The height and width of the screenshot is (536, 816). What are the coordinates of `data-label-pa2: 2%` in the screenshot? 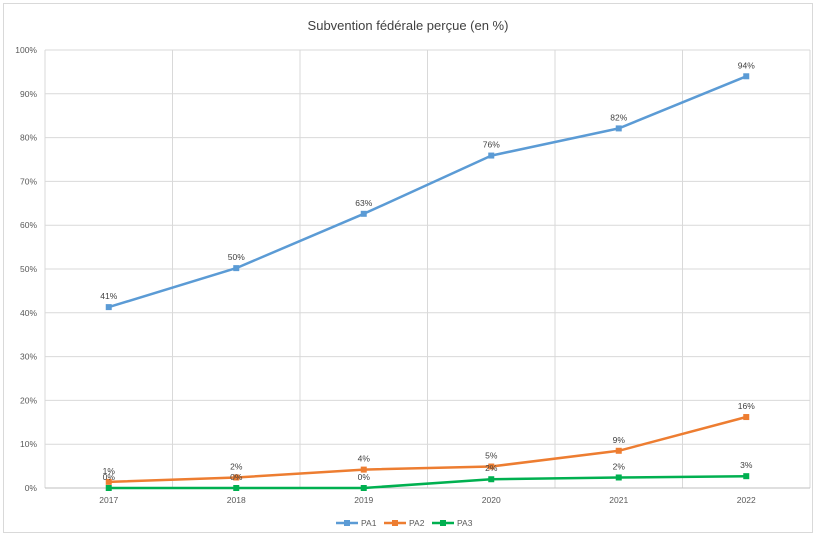 It's located at (236, 466).